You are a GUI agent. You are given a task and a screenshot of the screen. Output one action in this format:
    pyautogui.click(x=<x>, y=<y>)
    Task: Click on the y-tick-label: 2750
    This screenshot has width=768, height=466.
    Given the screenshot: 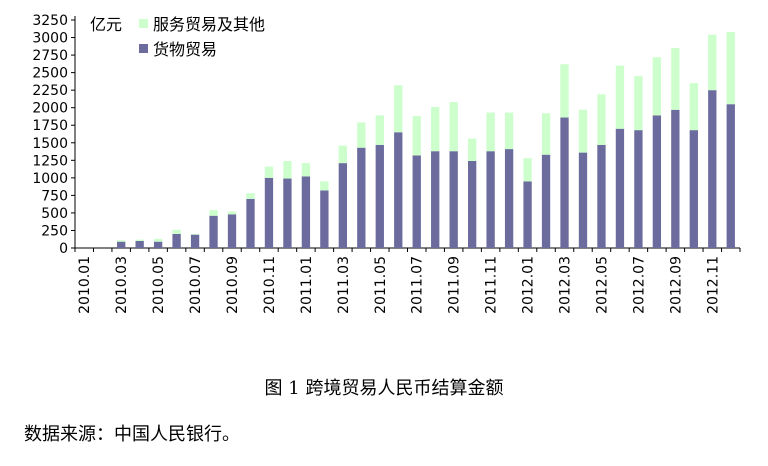 What is the action you would take?
    pyautogui.click(x=50, y=56)
    